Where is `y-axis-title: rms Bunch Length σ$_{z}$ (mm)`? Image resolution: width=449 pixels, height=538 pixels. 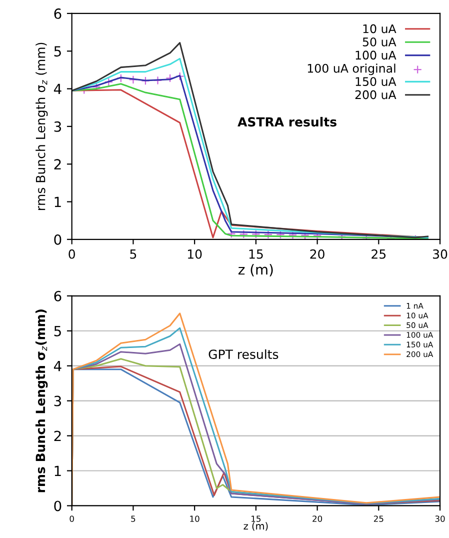
y-axis-title: rms Bunch Length σ$_{z}$ (mm) is located at coordinates (42, 126).